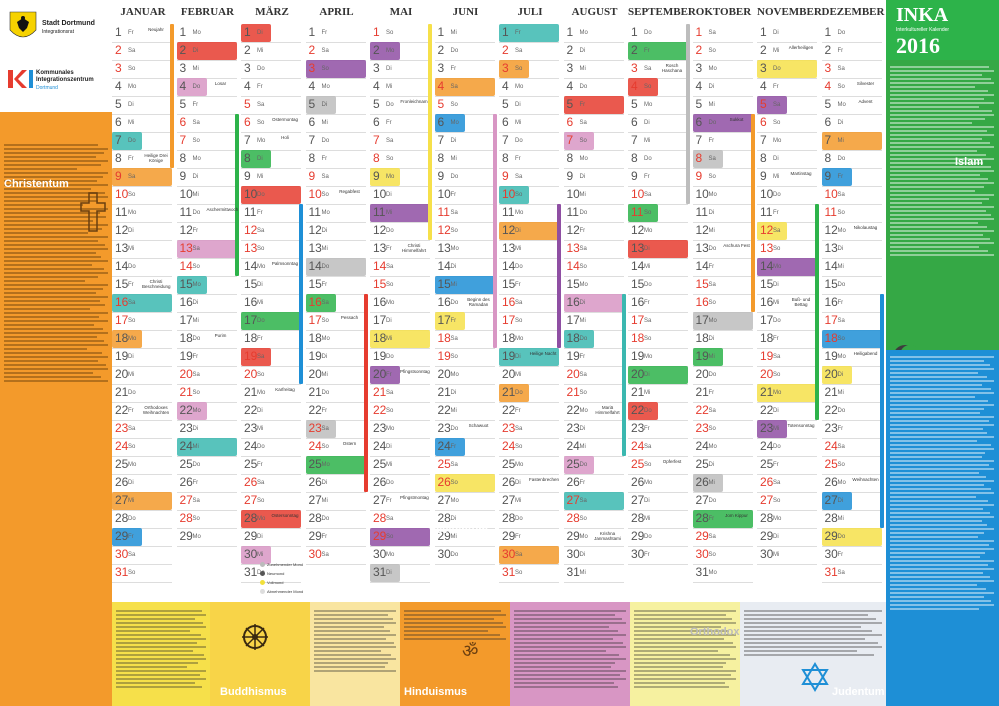 The height and width of the screenshot is (706, 999). I want to click on day-cell: 30 Fr, so click(851, 555).